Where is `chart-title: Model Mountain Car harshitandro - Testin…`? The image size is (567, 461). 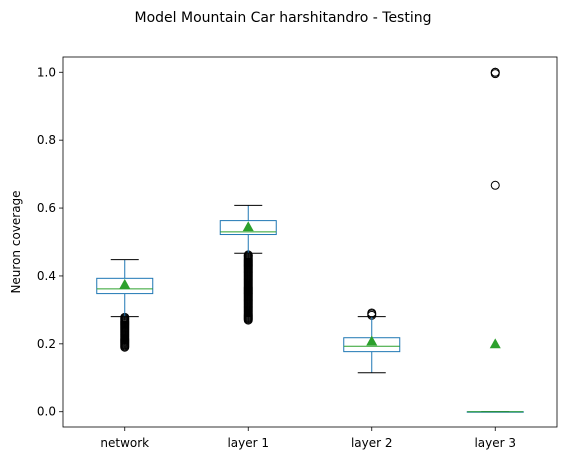
chart-title: Model Mountain Car harshitandro - Testin… is located at coordinates (283, 18).